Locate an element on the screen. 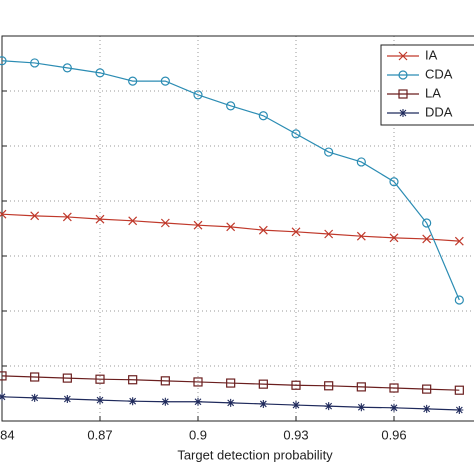 This screenshot has height=474, width=474. x-tick-label: 0.96 is located at coordinates (393, 434).